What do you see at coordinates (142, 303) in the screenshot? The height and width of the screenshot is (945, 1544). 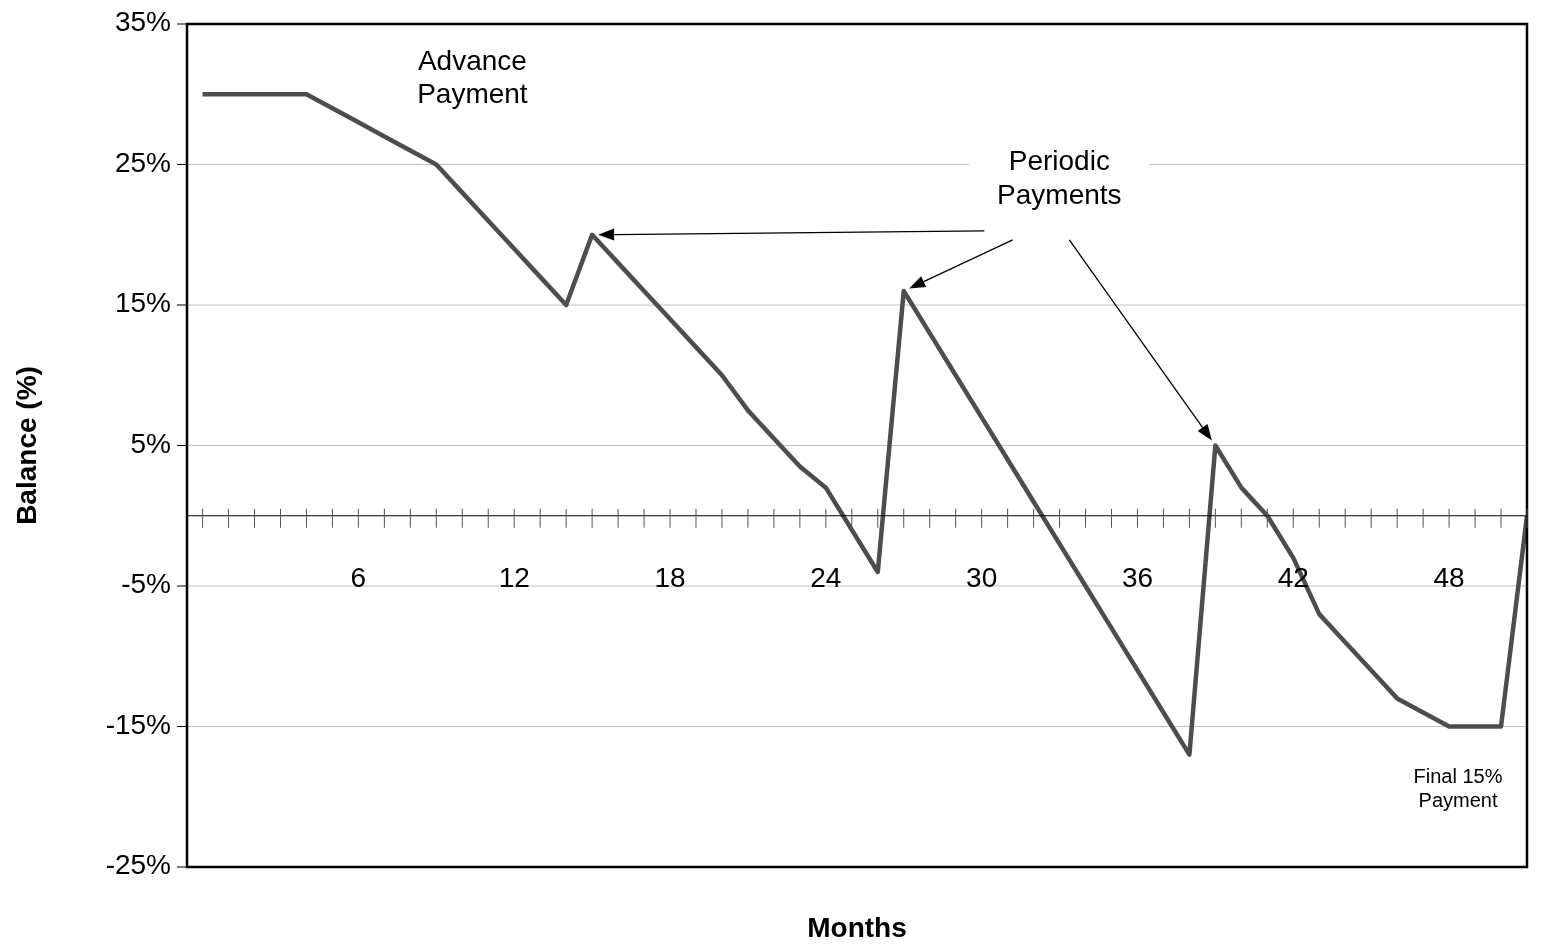 I see `y-tick-label: 15%` at bounding box center [142, 303].